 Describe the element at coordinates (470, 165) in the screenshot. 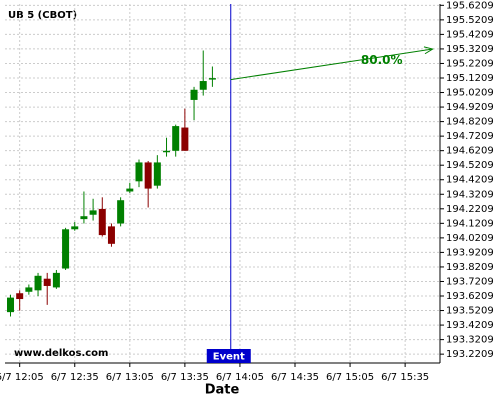

I see `y-tick-label: 194.5209` at that location.